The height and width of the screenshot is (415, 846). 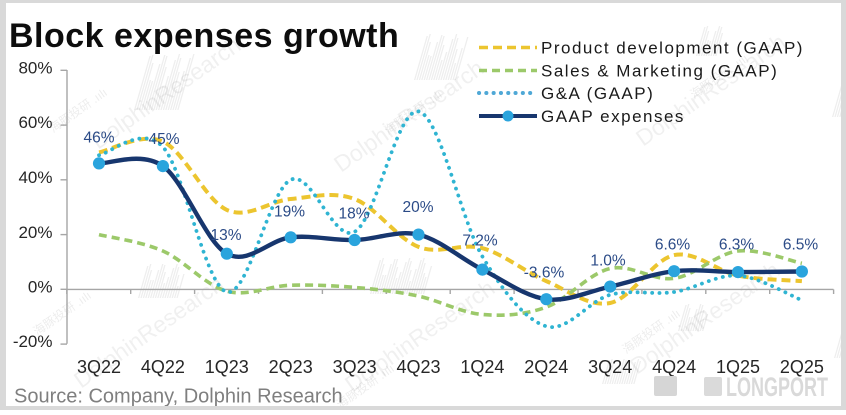 What do you see at coordinates (610, 367) in the screenshot?
I see `svg-text: 3Q24` at bounding box center [610, 367].